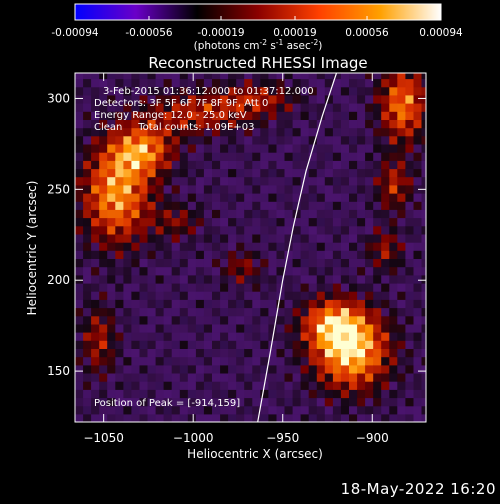 This screenshot has height=504, width=500. What do you see at coordinates (255, 454) in the screenshot?
I see `x-axis-label: Heliocentric X (arcsec)` at bounding box center [255, 454].